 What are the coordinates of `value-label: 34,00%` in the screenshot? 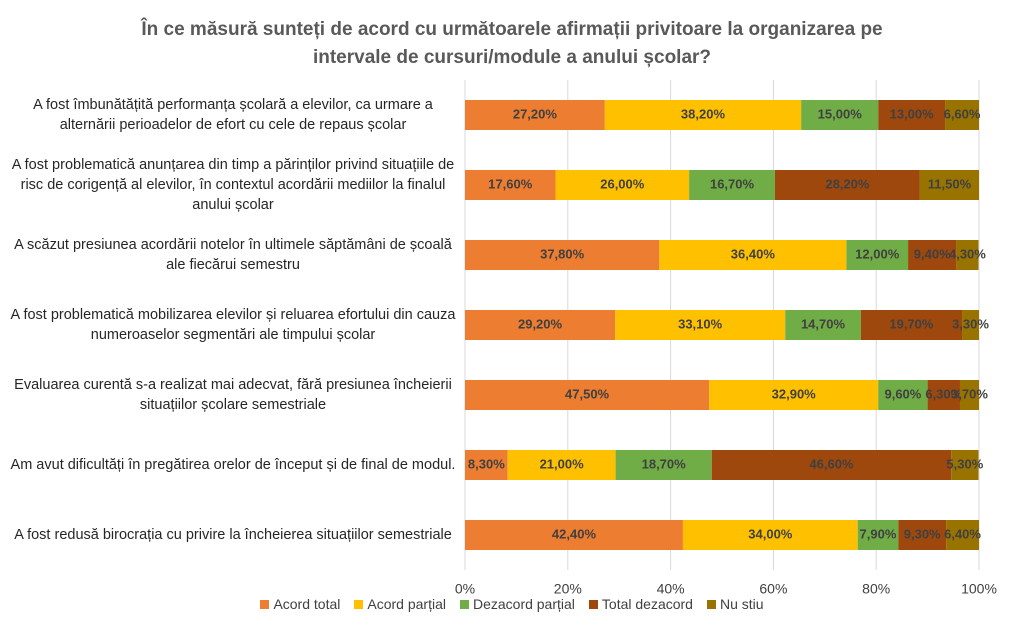 It's located at (770, 533).